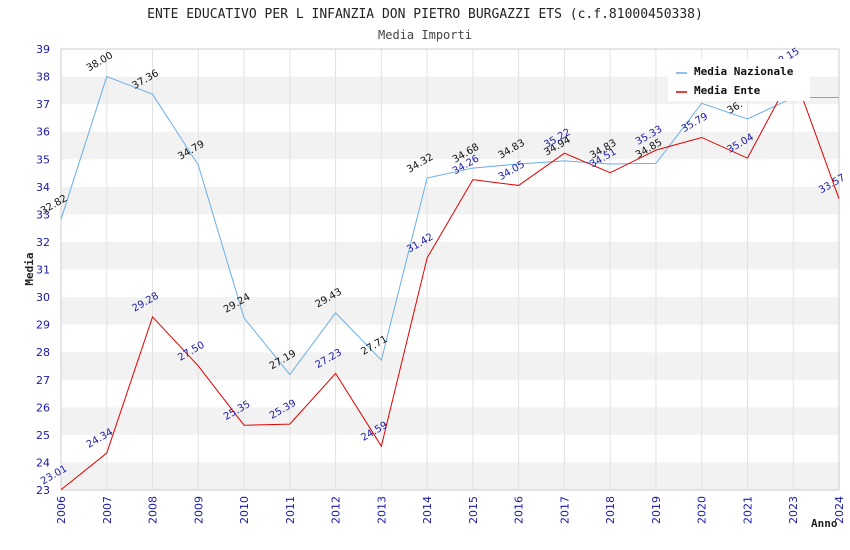 The height and width of the screenshot is (550, 850). I want to click on y-tick-label: 36, so click(43, 132).